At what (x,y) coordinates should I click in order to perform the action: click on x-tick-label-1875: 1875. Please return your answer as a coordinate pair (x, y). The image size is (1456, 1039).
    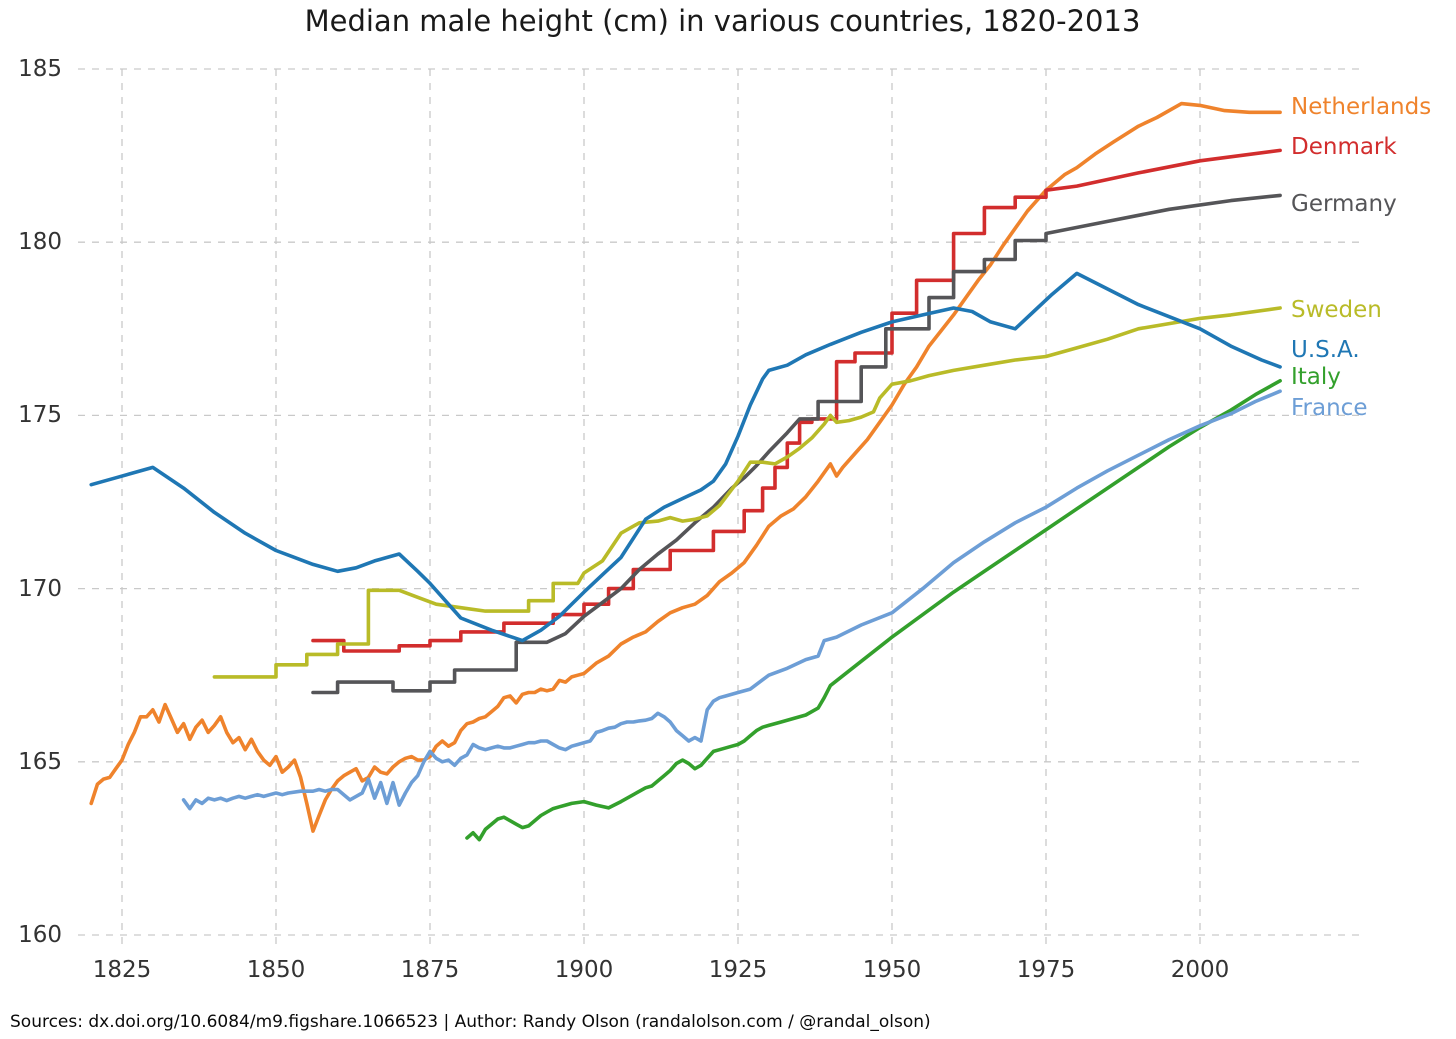
    Looking at the image, I should click on (430, 970).